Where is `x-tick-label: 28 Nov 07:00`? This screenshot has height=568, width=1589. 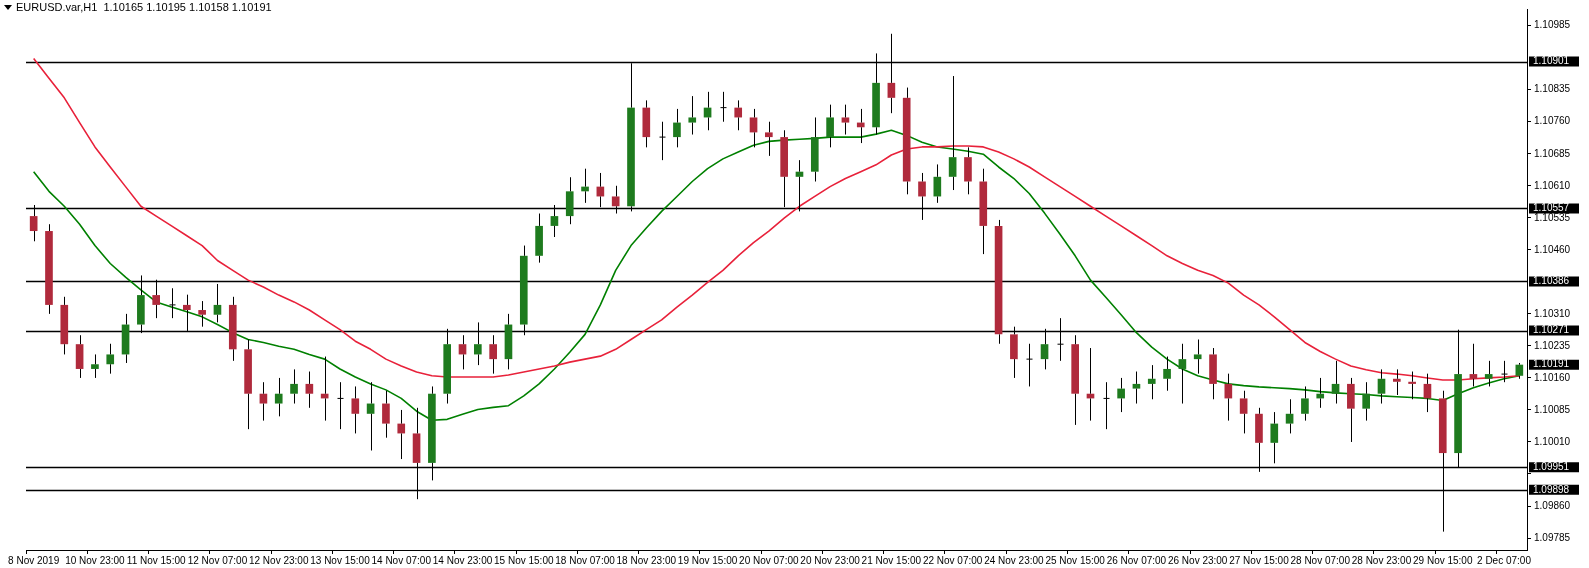
x-tick-label: 28 Nov 07:00 is located at coordinates (1320, 560).